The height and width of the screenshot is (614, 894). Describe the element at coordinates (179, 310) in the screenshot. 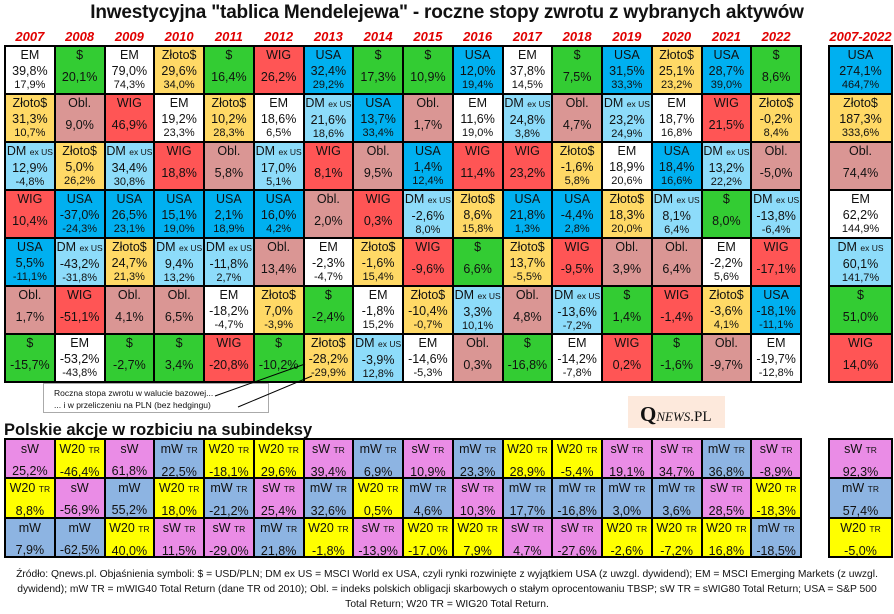

I see `return-cell: Obl. 6,5%` at that location.